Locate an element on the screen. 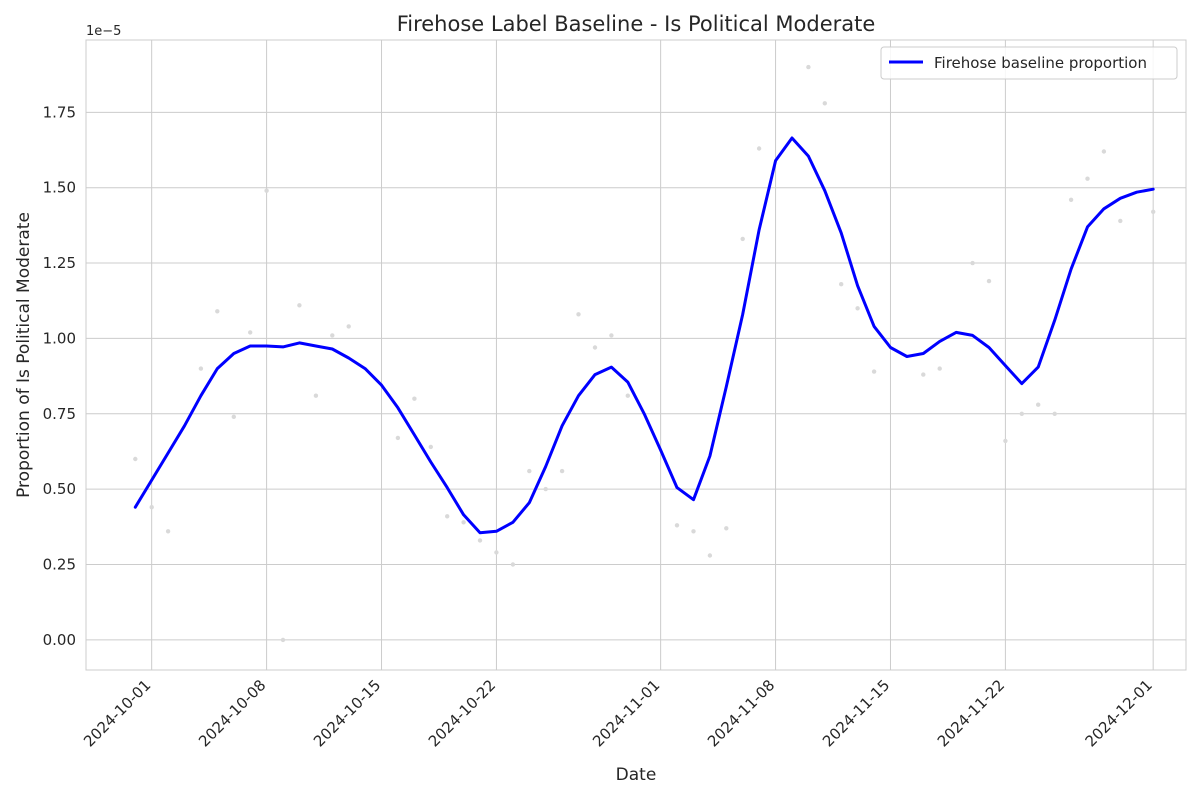  legend-box is located at coordinates (1029, 63).